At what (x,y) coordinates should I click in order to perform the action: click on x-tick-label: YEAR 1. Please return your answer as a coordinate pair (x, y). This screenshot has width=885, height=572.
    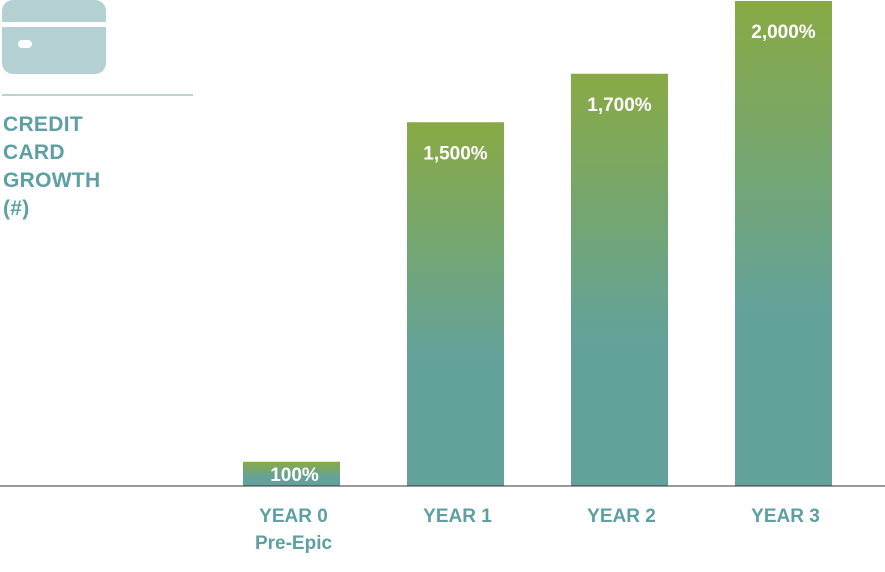
    Looking at the image, I should click on (457, 516).